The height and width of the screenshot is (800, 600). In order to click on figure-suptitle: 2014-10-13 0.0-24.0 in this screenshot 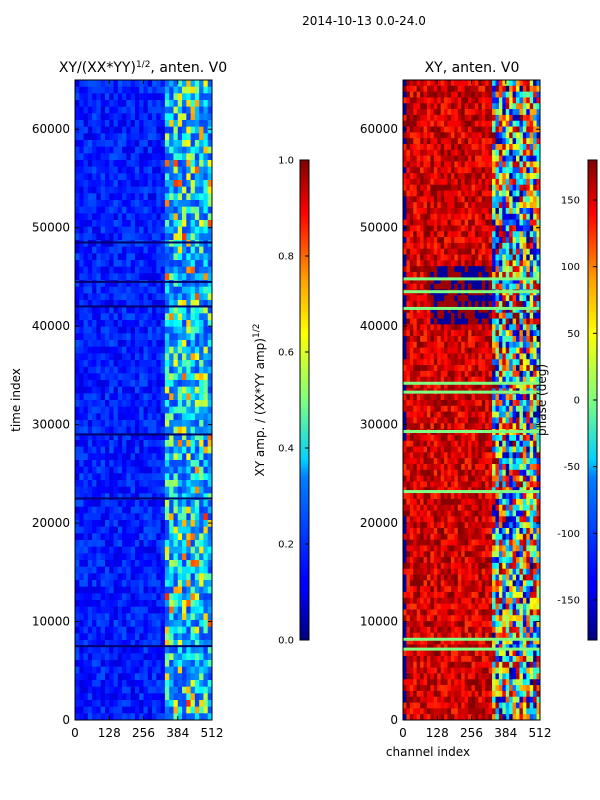, I will do `click(364, 21)`.